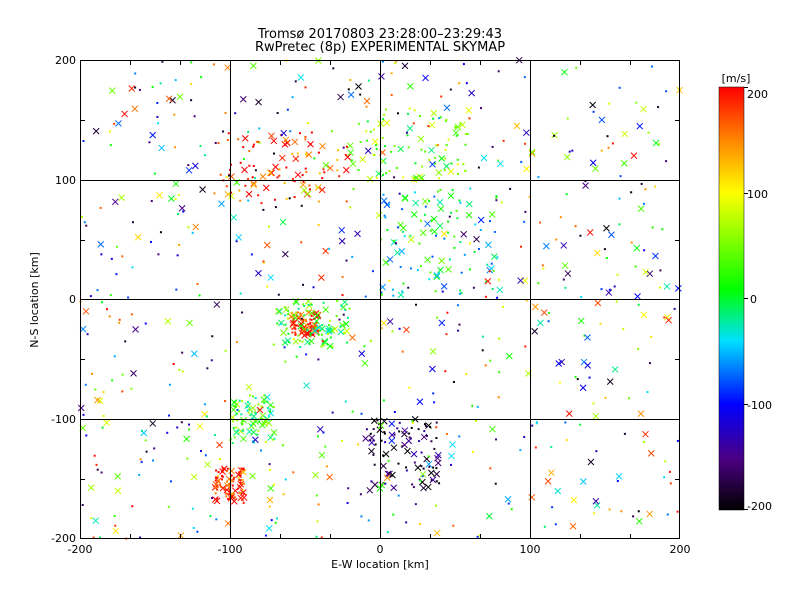 The width and height of the screenshot is (800, 600). Describe the element at coordinates (230, 549) in the screenshot. I see `x-tick-label: -100` at that location.